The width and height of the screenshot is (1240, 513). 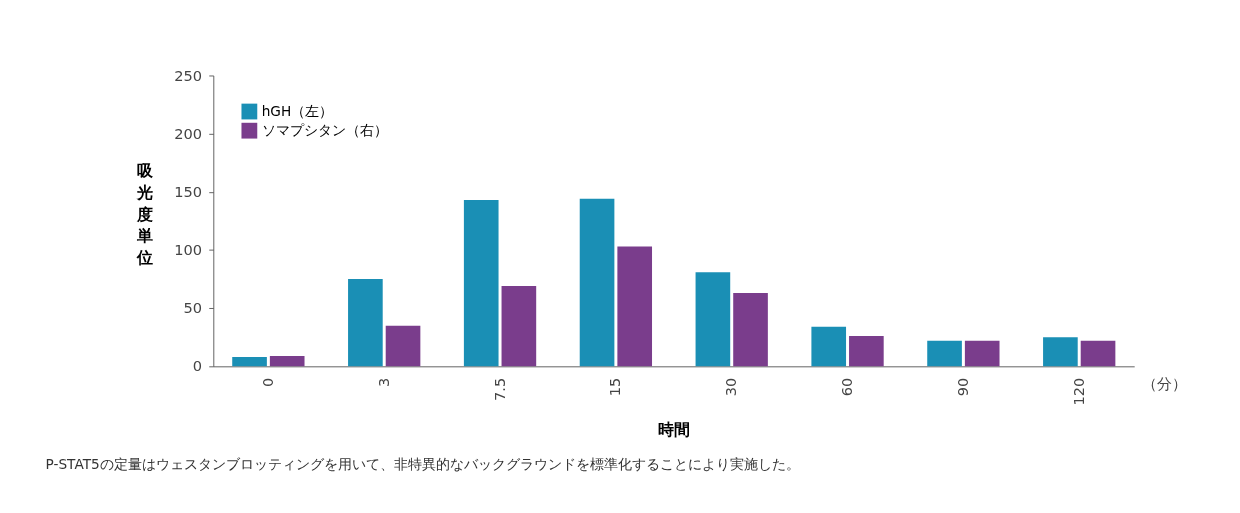 I want to click on y-tick-label: 0, so click(x=197, y=366).